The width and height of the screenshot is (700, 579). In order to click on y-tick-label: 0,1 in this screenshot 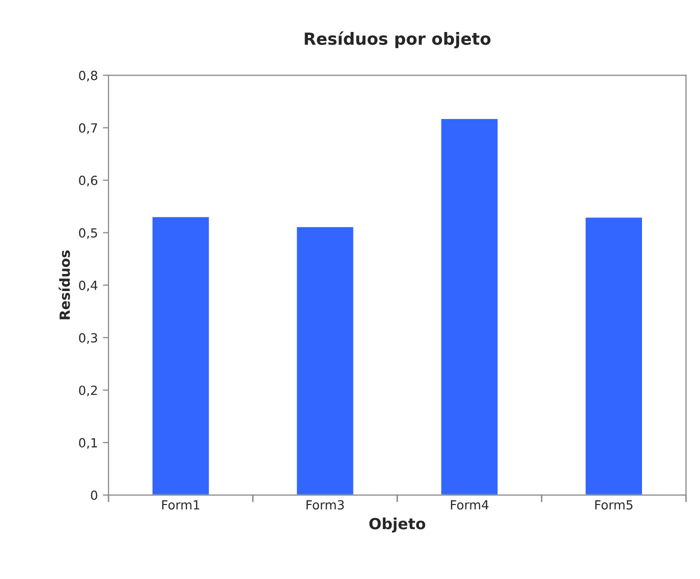, I will do `click(88, 443)`.